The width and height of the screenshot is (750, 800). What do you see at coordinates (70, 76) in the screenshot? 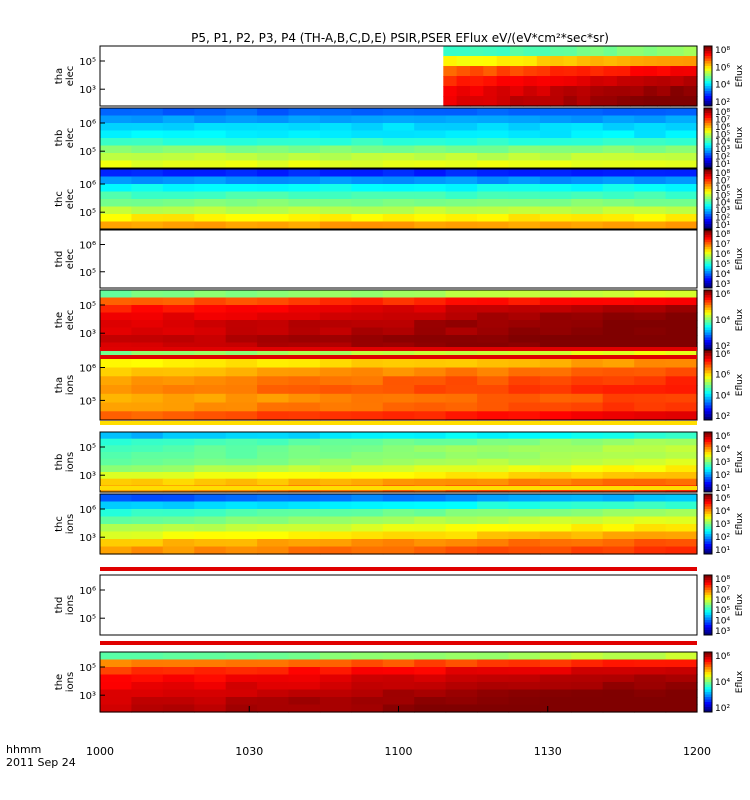
I see `panel-label: elec` at bounding box center [70, 76].